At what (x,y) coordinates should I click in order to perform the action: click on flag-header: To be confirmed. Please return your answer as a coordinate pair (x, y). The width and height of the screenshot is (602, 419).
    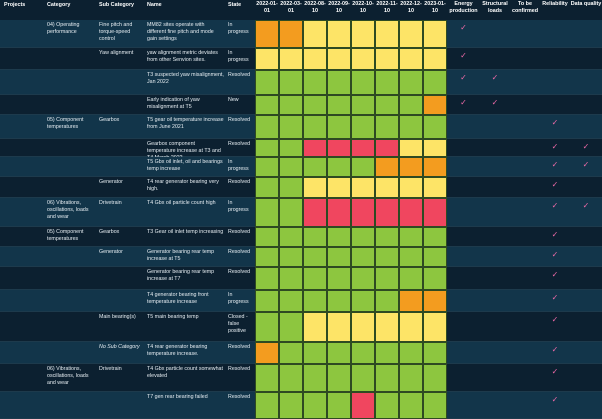
    Looking at the image, I should click on (525, 8).